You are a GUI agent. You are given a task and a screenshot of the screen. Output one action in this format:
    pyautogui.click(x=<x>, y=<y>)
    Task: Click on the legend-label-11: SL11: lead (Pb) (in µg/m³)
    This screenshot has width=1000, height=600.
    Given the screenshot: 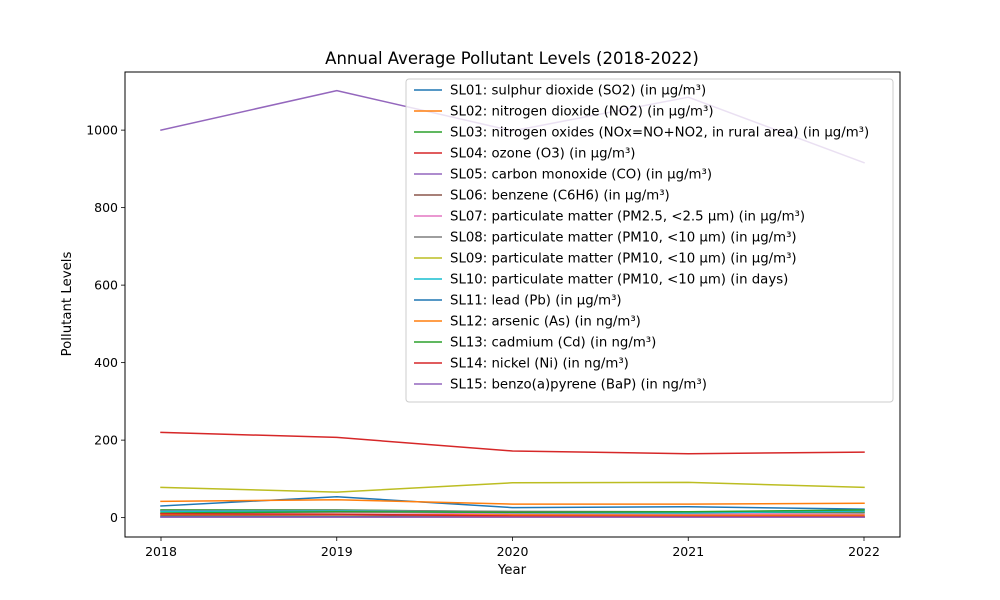 What is the action you would take?
    pyautogui.click(x=536, y=301)
    